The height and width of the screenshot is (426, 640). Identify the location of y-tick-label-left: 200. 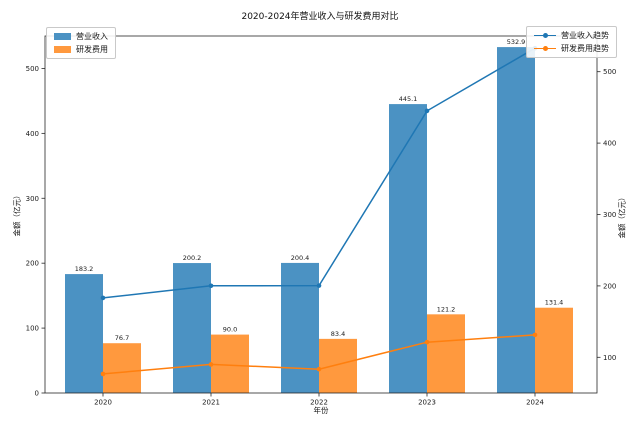
(32, 264).